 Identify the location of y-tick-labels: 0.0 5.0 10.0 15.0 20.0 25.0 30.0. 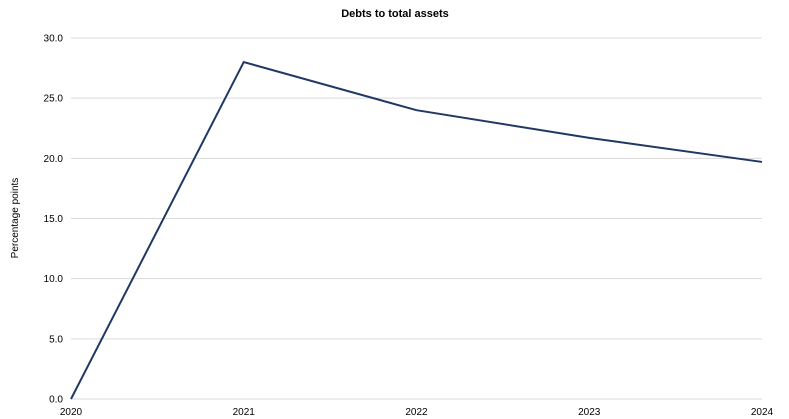
(54, 220).